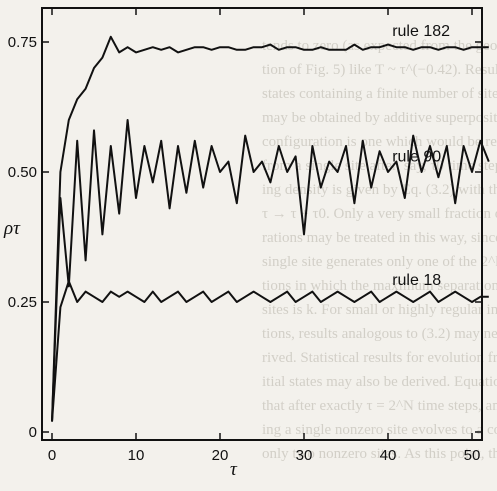 Image resolution: width=497 pixels, height=491 pixels. I want to click on y-axis-label: ρτ, so click(12, 228).